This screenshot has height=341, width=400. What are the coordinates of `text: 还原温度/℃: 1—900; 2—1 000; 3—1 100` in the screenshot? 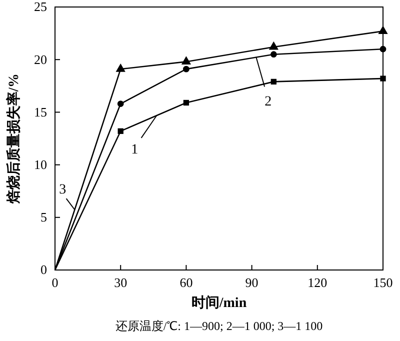 It's located at (219, 326).